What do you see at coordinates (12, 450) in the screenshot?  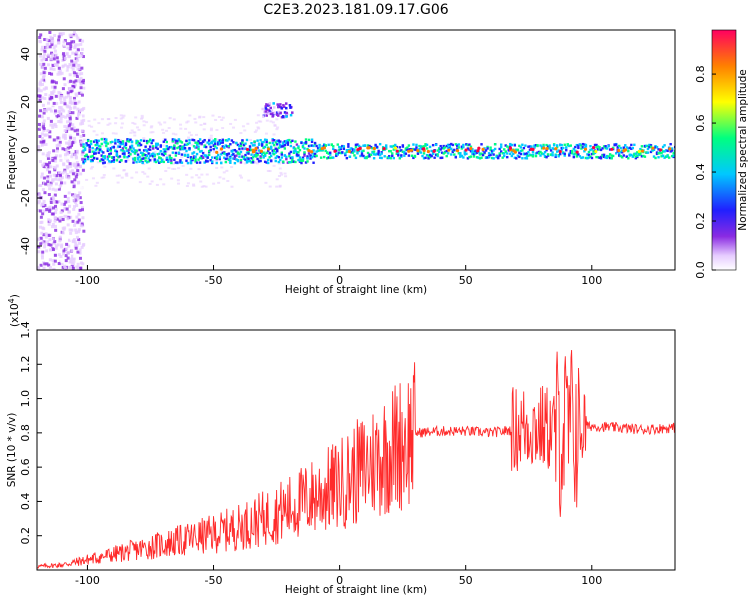 I see `snr-y-label: SNR (10 * v/v)` at bounding box center [12, 450].